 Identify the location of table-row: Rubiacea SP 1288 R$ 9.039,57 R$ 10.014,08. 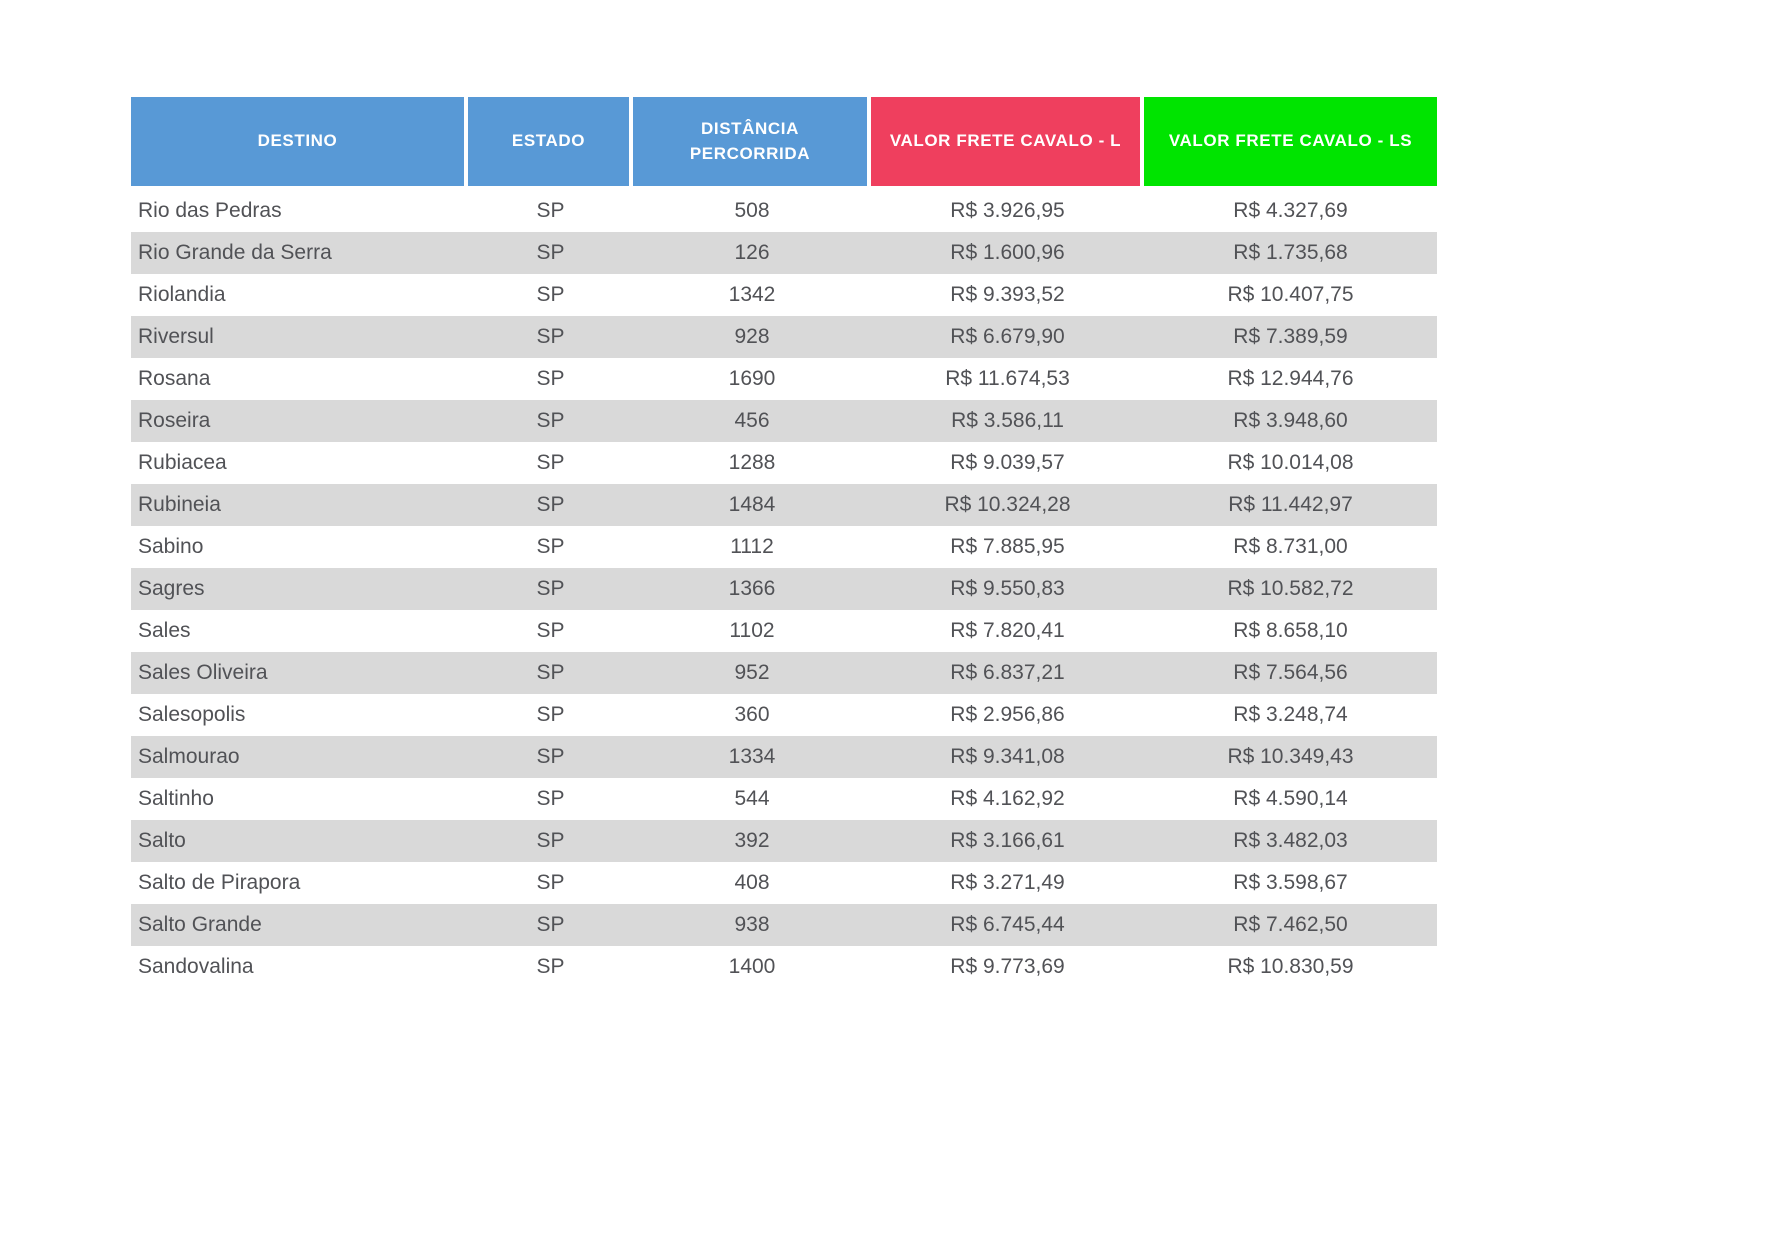
(784, 463).